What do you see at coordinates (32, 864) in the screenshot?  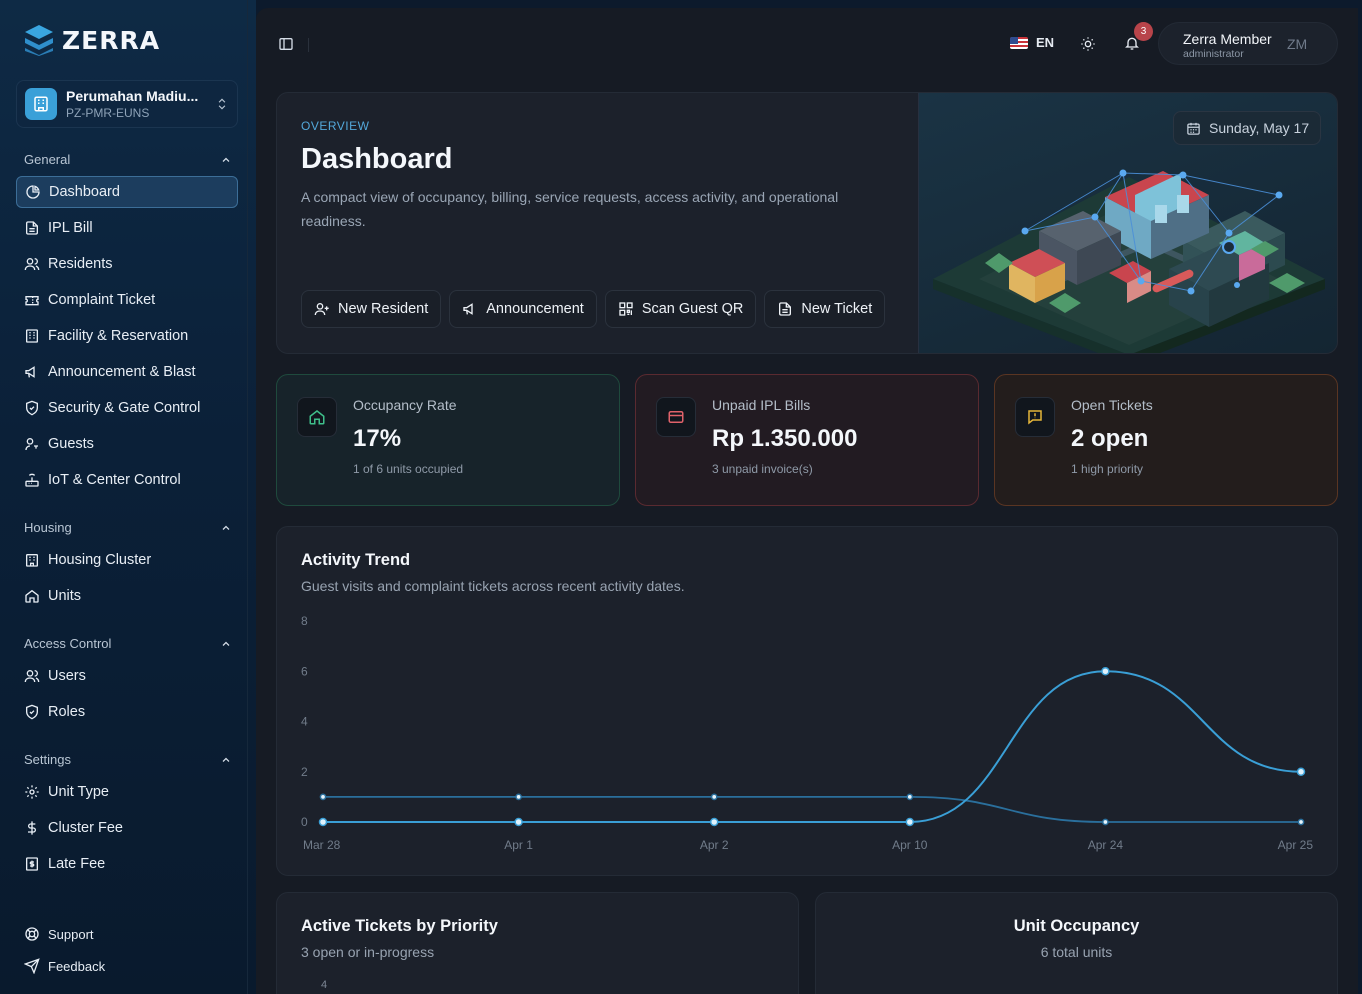 I see `receipt-icon` at bounding box center [32, 864].